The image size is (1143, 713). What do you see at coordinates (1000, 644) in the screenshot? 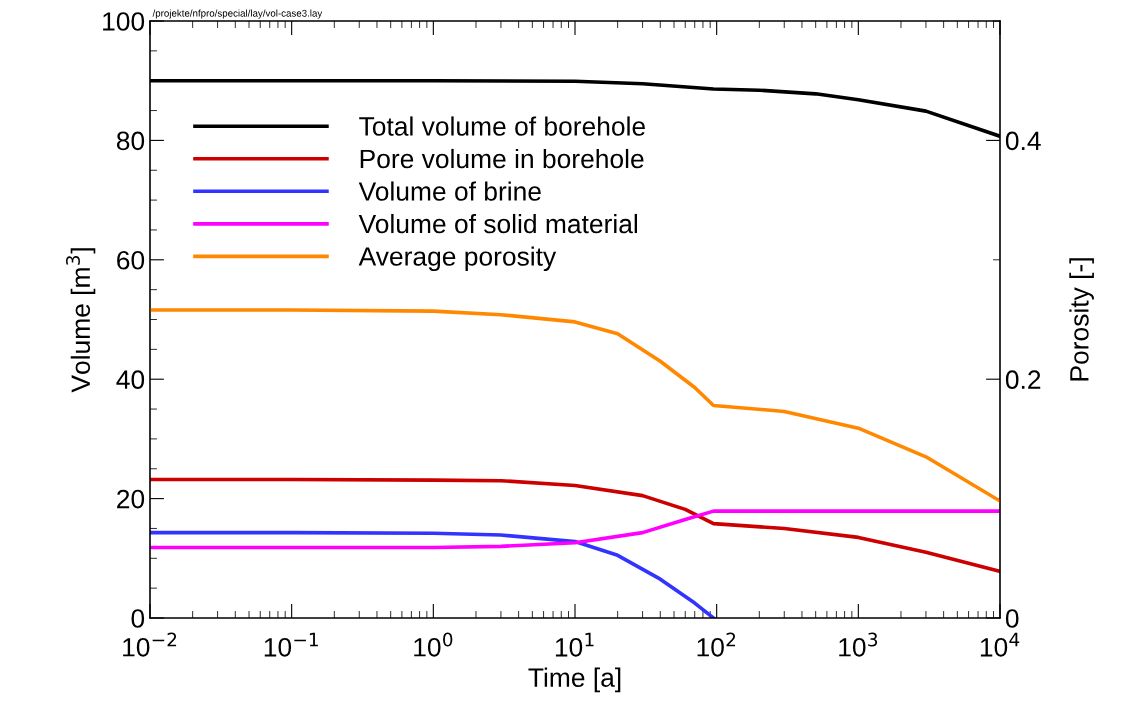
I see `x-tick-label: 10$^{4}$` at bounding box center [1000, 644].